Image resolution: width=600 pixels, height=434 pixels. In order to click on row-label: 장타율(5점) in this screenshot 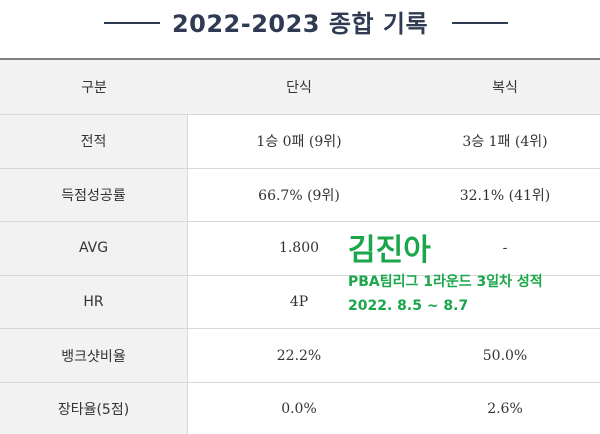, I will do `click(94, 408)`.